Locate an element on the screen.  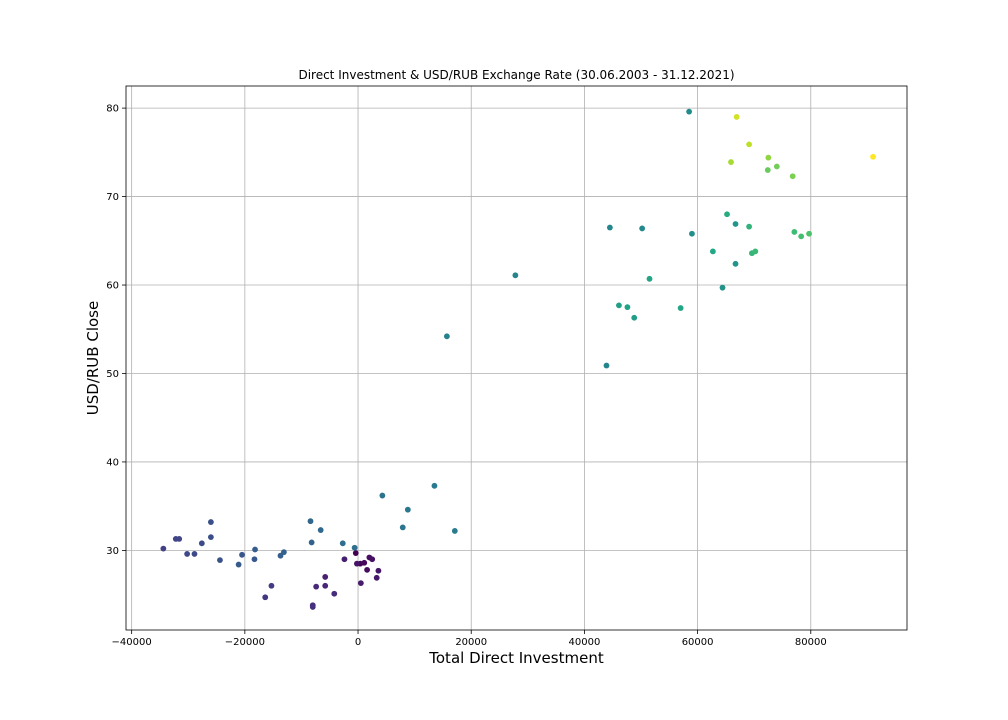
x-axis-label: Total Direct Investment is located at coordinates (516, 658).